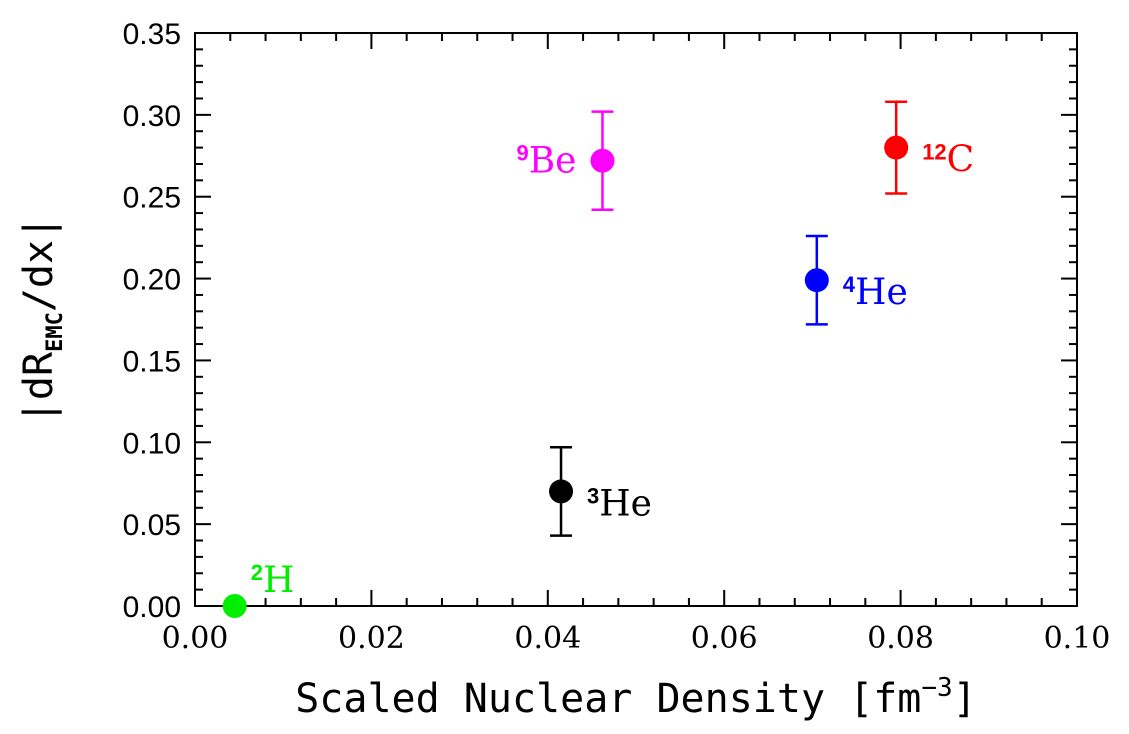 The height and width of the screenshot is (734, 1129). I want to click on point-label-superscript: 2, so click(257, 572).